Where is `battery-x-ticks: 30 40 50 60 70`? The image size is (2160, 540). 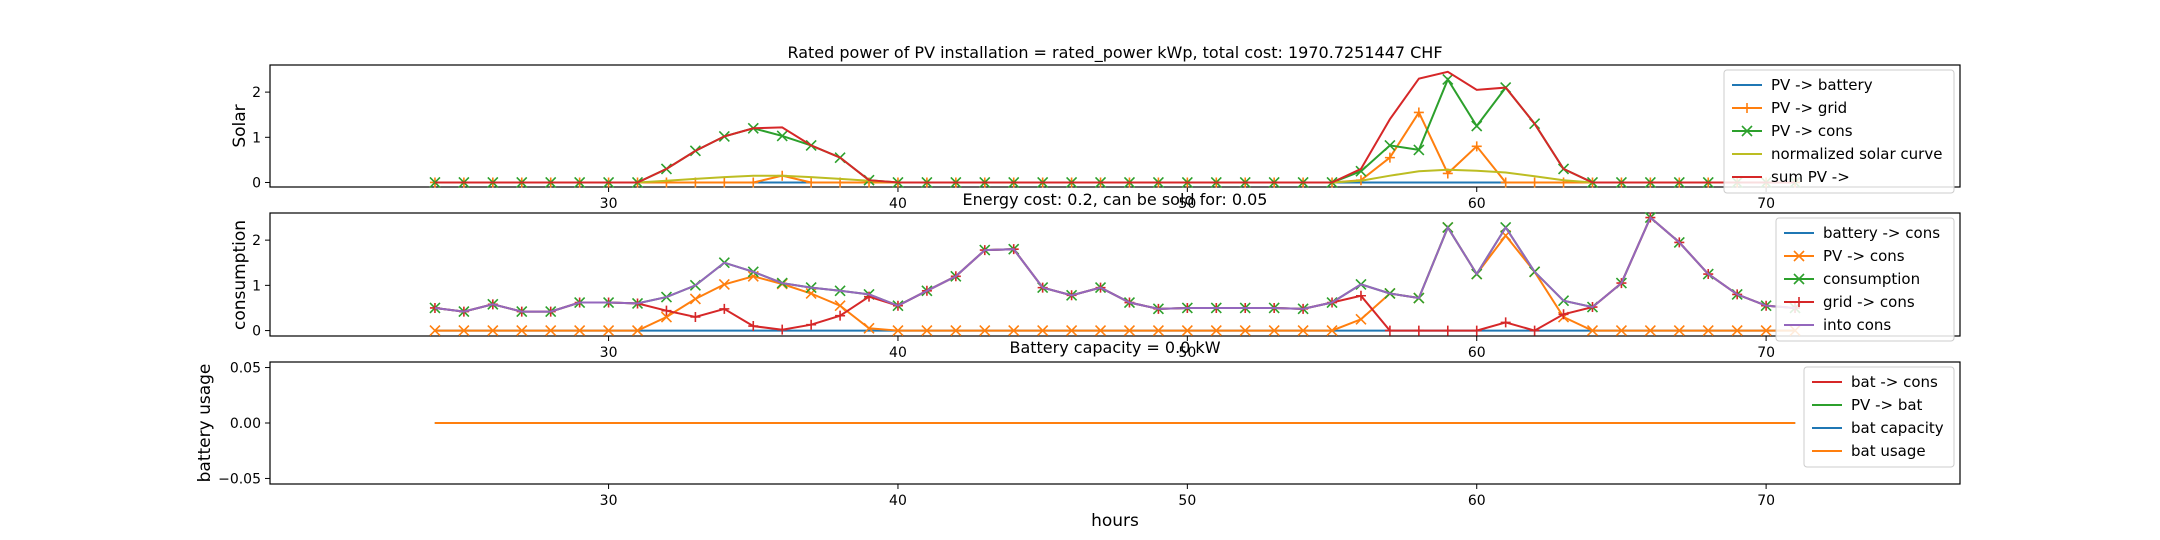
battery-x-ticks: 30 40 50 60 70 is located at coordinates (1187, 496).